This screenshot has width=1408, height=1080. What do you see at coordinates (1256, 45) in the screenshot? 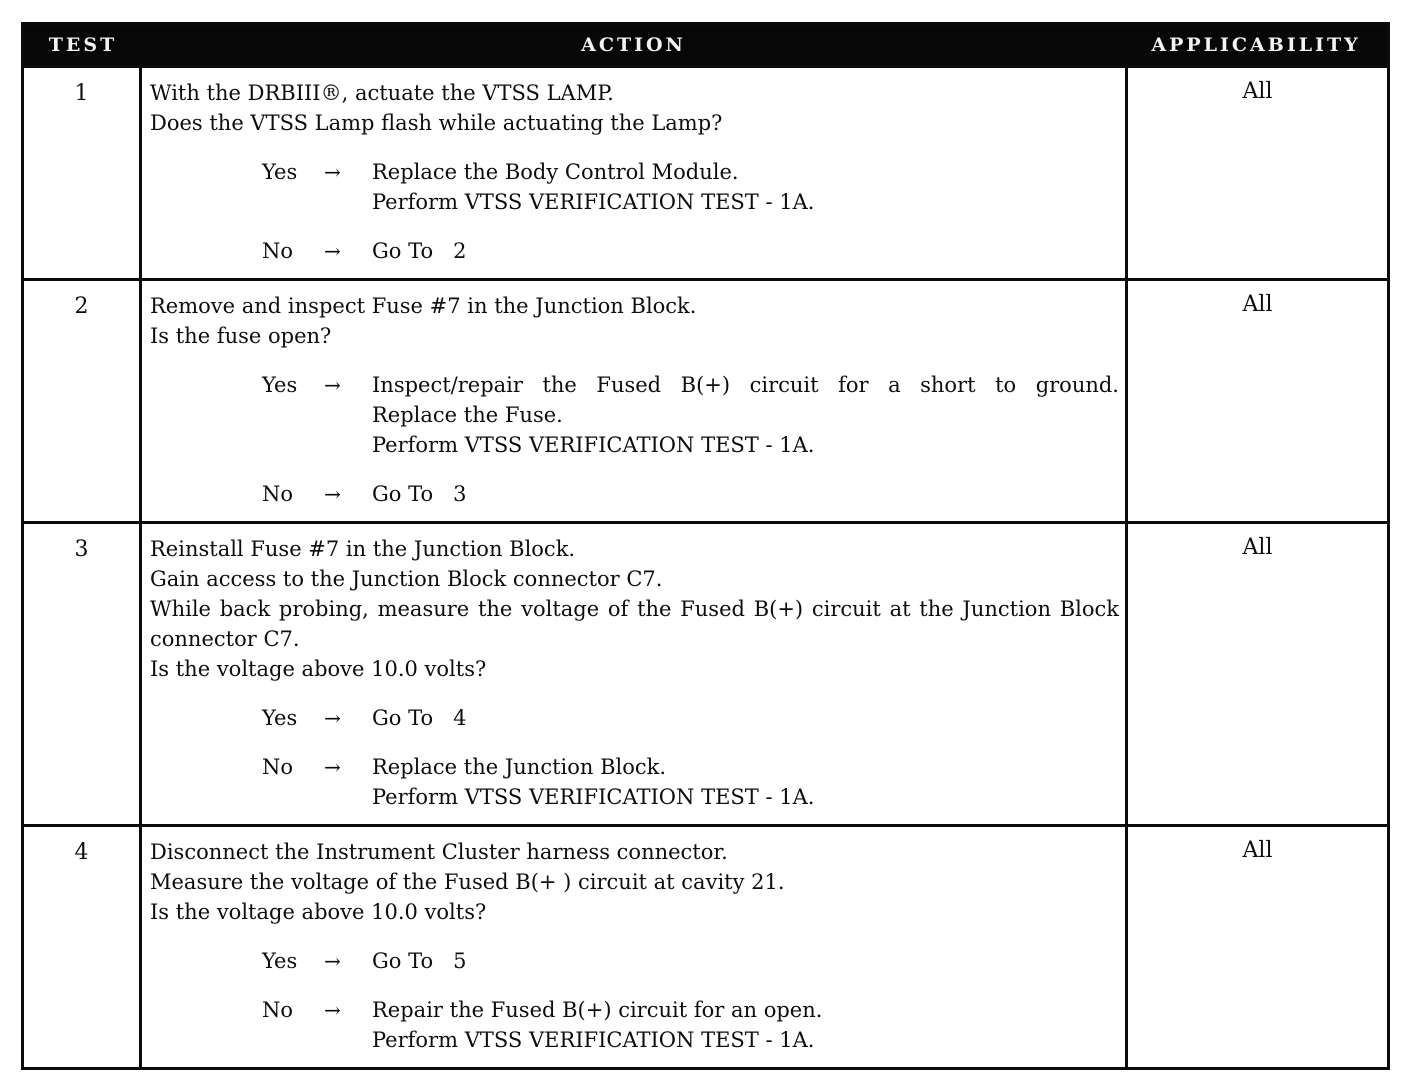
I see `column-header-applicability: APPLICABILITY` at bounding box center [1256, 45].